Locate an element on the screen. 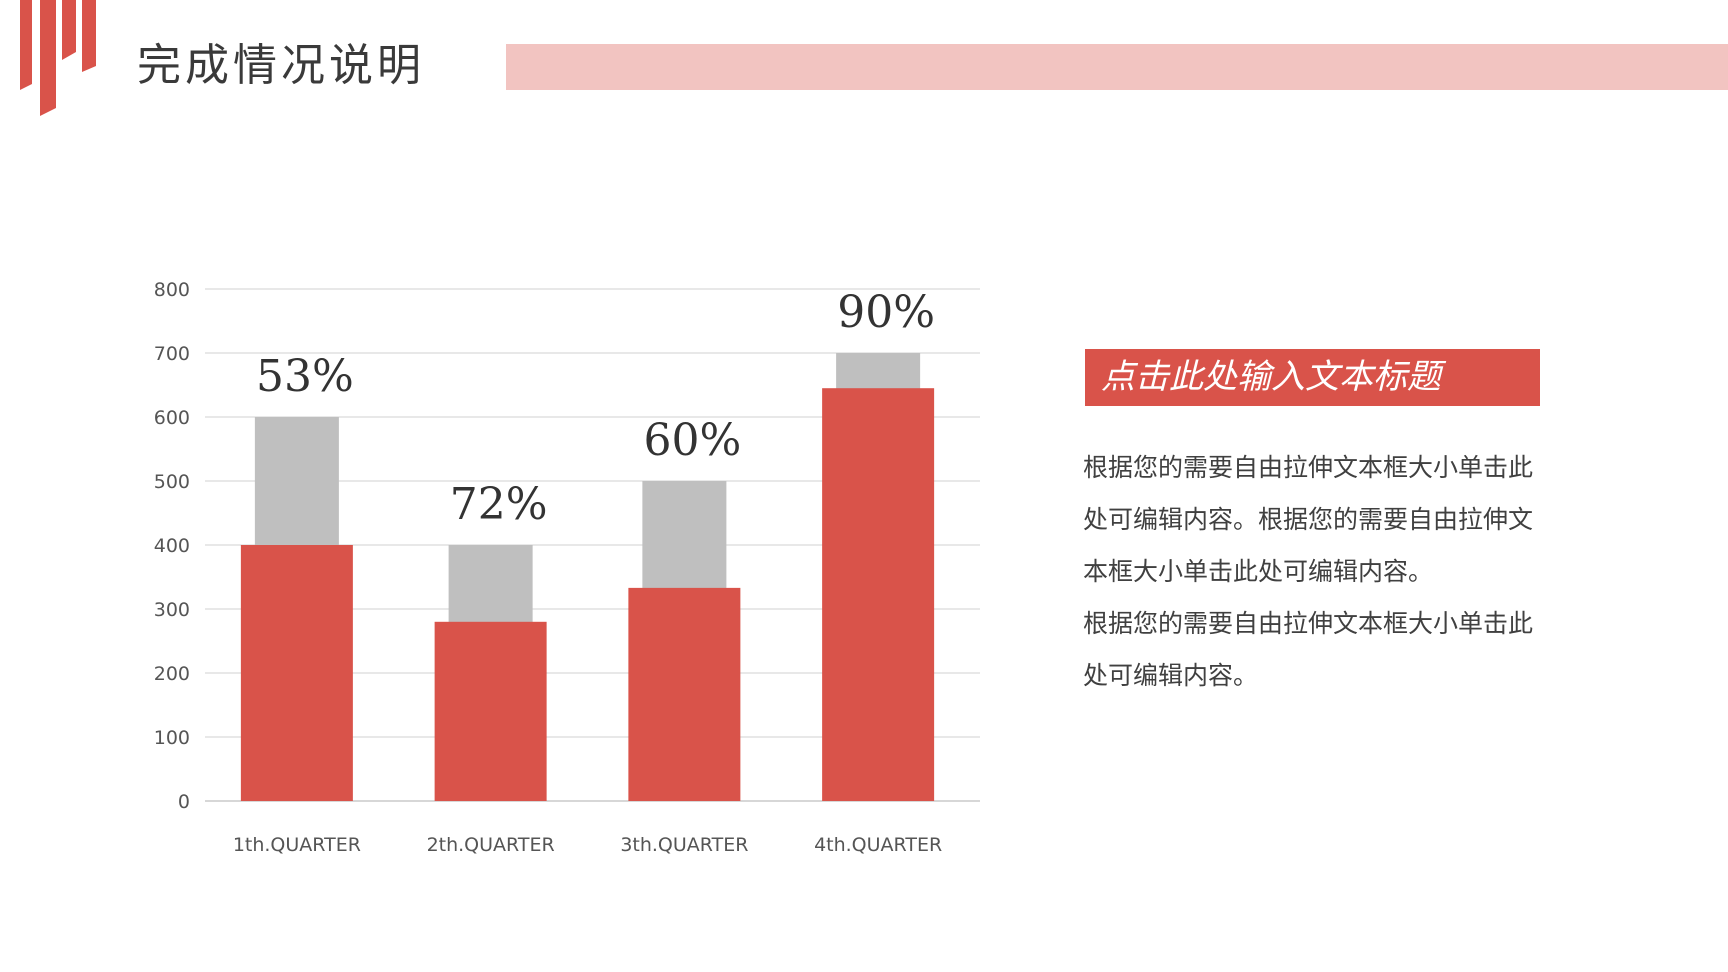 The width and height of the screenshot is (1728, 972). bar-data-label: 72% is located at coordinates (499, 504).